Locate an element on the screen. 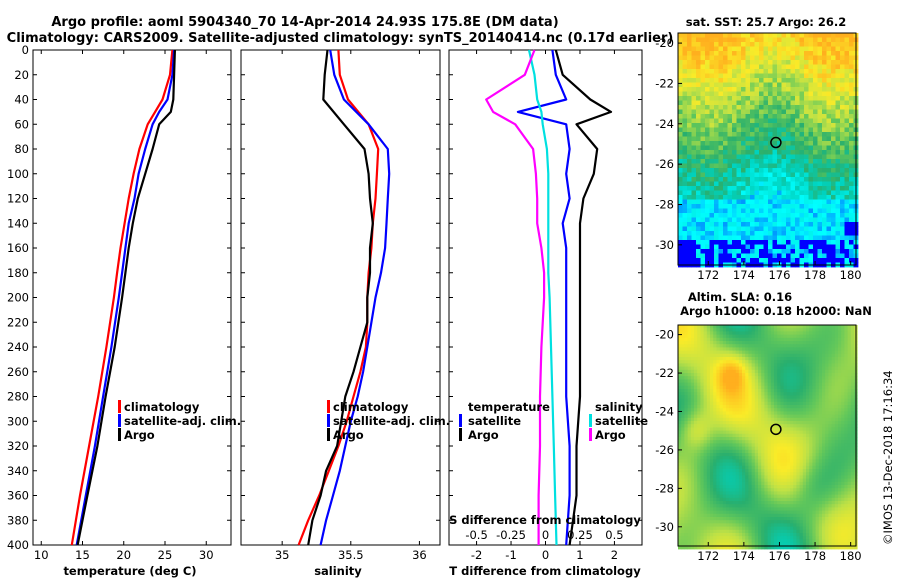  legend-label-s-satellite: satellite is located at coordinates (621, 421).